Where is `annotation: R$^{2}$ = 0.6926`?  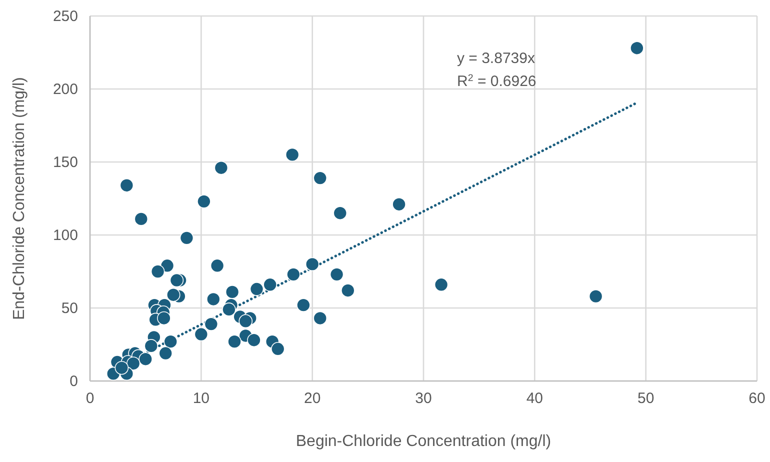
annotation: R$^{2}$ = 0.6926 is located at coordinates (496, 81).